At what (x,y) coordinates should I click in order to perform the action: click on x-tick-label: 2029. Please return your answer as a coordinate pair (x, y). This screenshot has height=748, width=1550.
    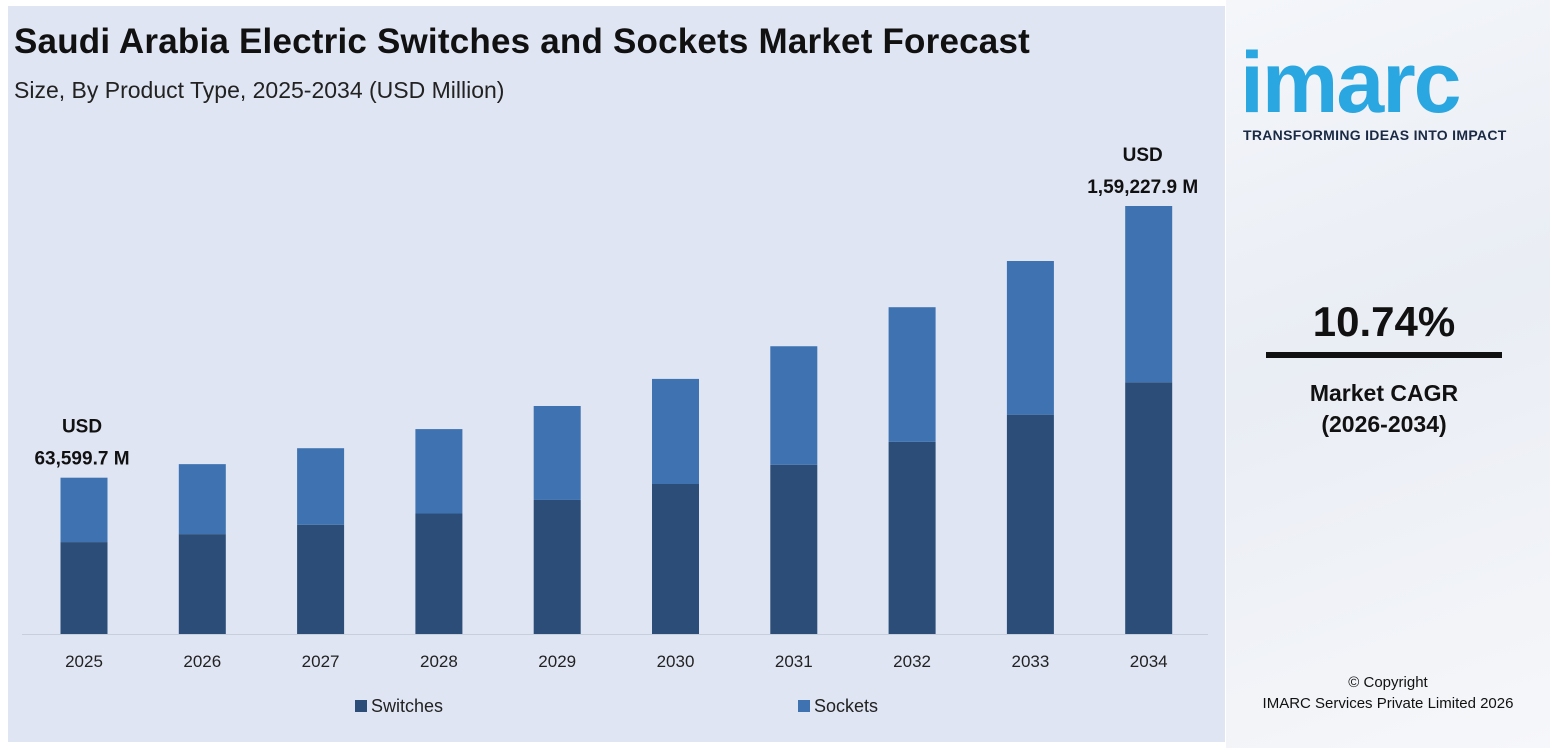
    Looking at the image, I should click on (557, 661).